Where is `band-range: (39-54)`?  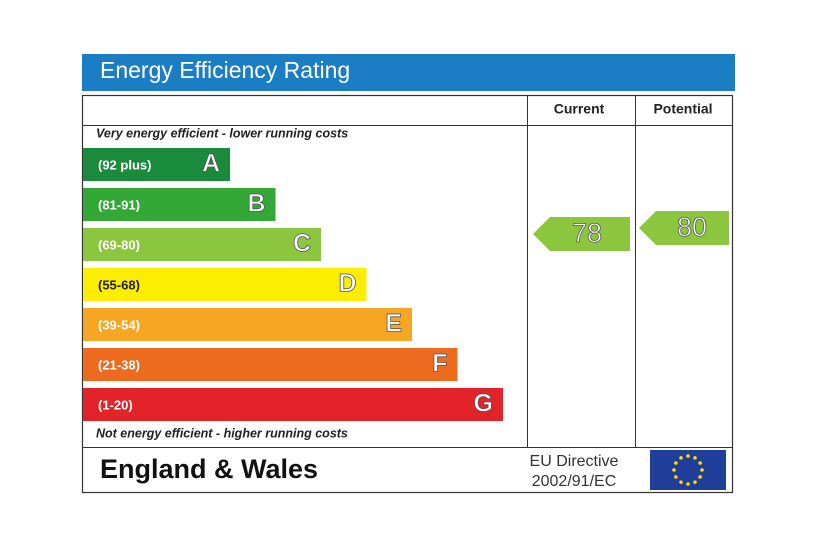 band-range: (39-54) is located at coordinates (119, 324).